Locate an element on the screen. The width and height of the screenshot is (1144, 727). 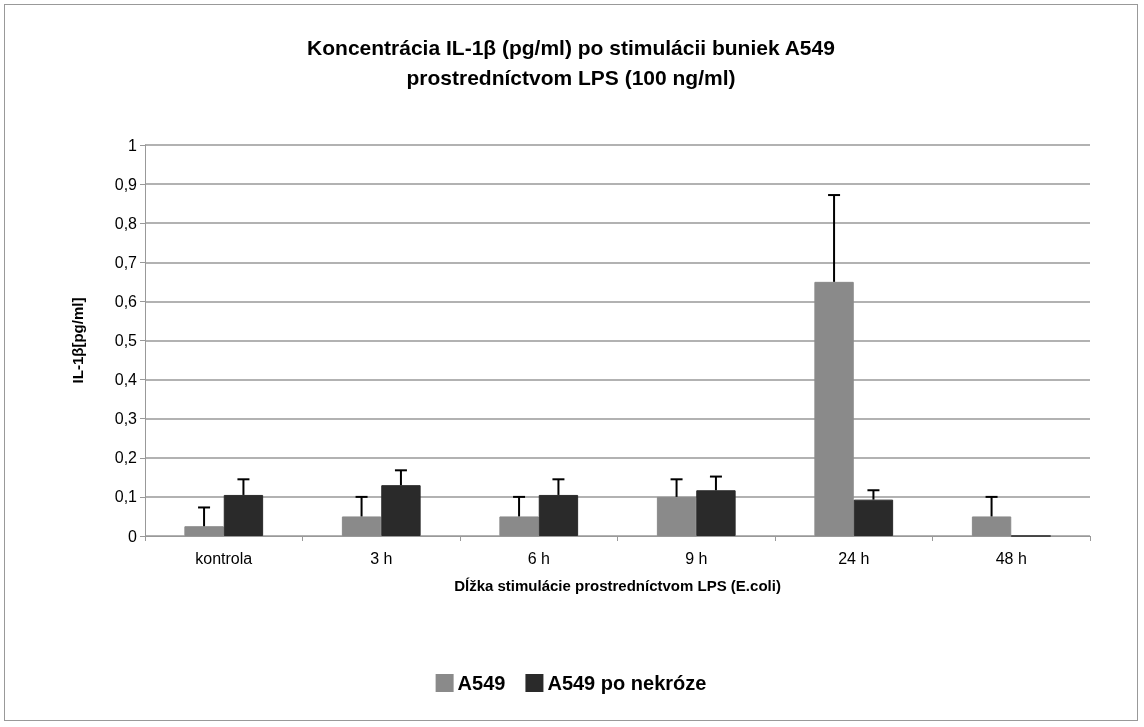
y-tick-label: 0,3 is located at coordinates (126, 419).